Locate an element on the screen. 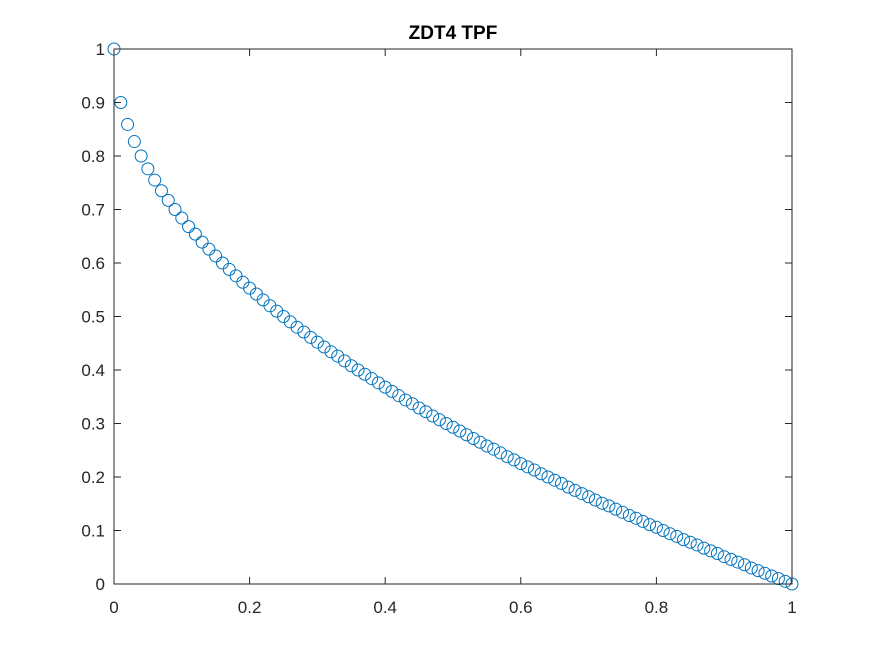  y-tick-labels: 0 0.1 0.2 0.3 0.4 0.5 0.6 0.7 0.8 0.9 1 is located at coordinates (93, 317).